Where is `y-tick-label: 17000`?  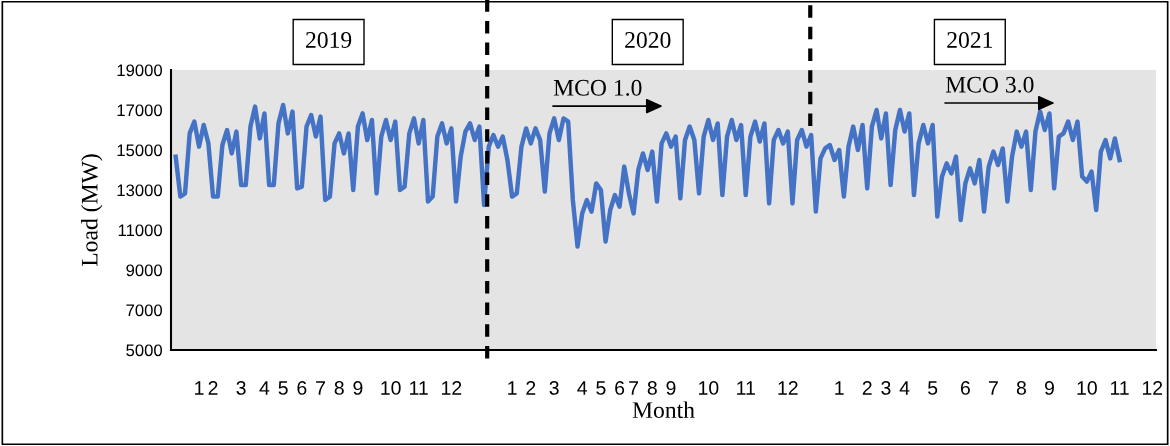 y-tick-label: 17000 is located at coordinates (140, 110).